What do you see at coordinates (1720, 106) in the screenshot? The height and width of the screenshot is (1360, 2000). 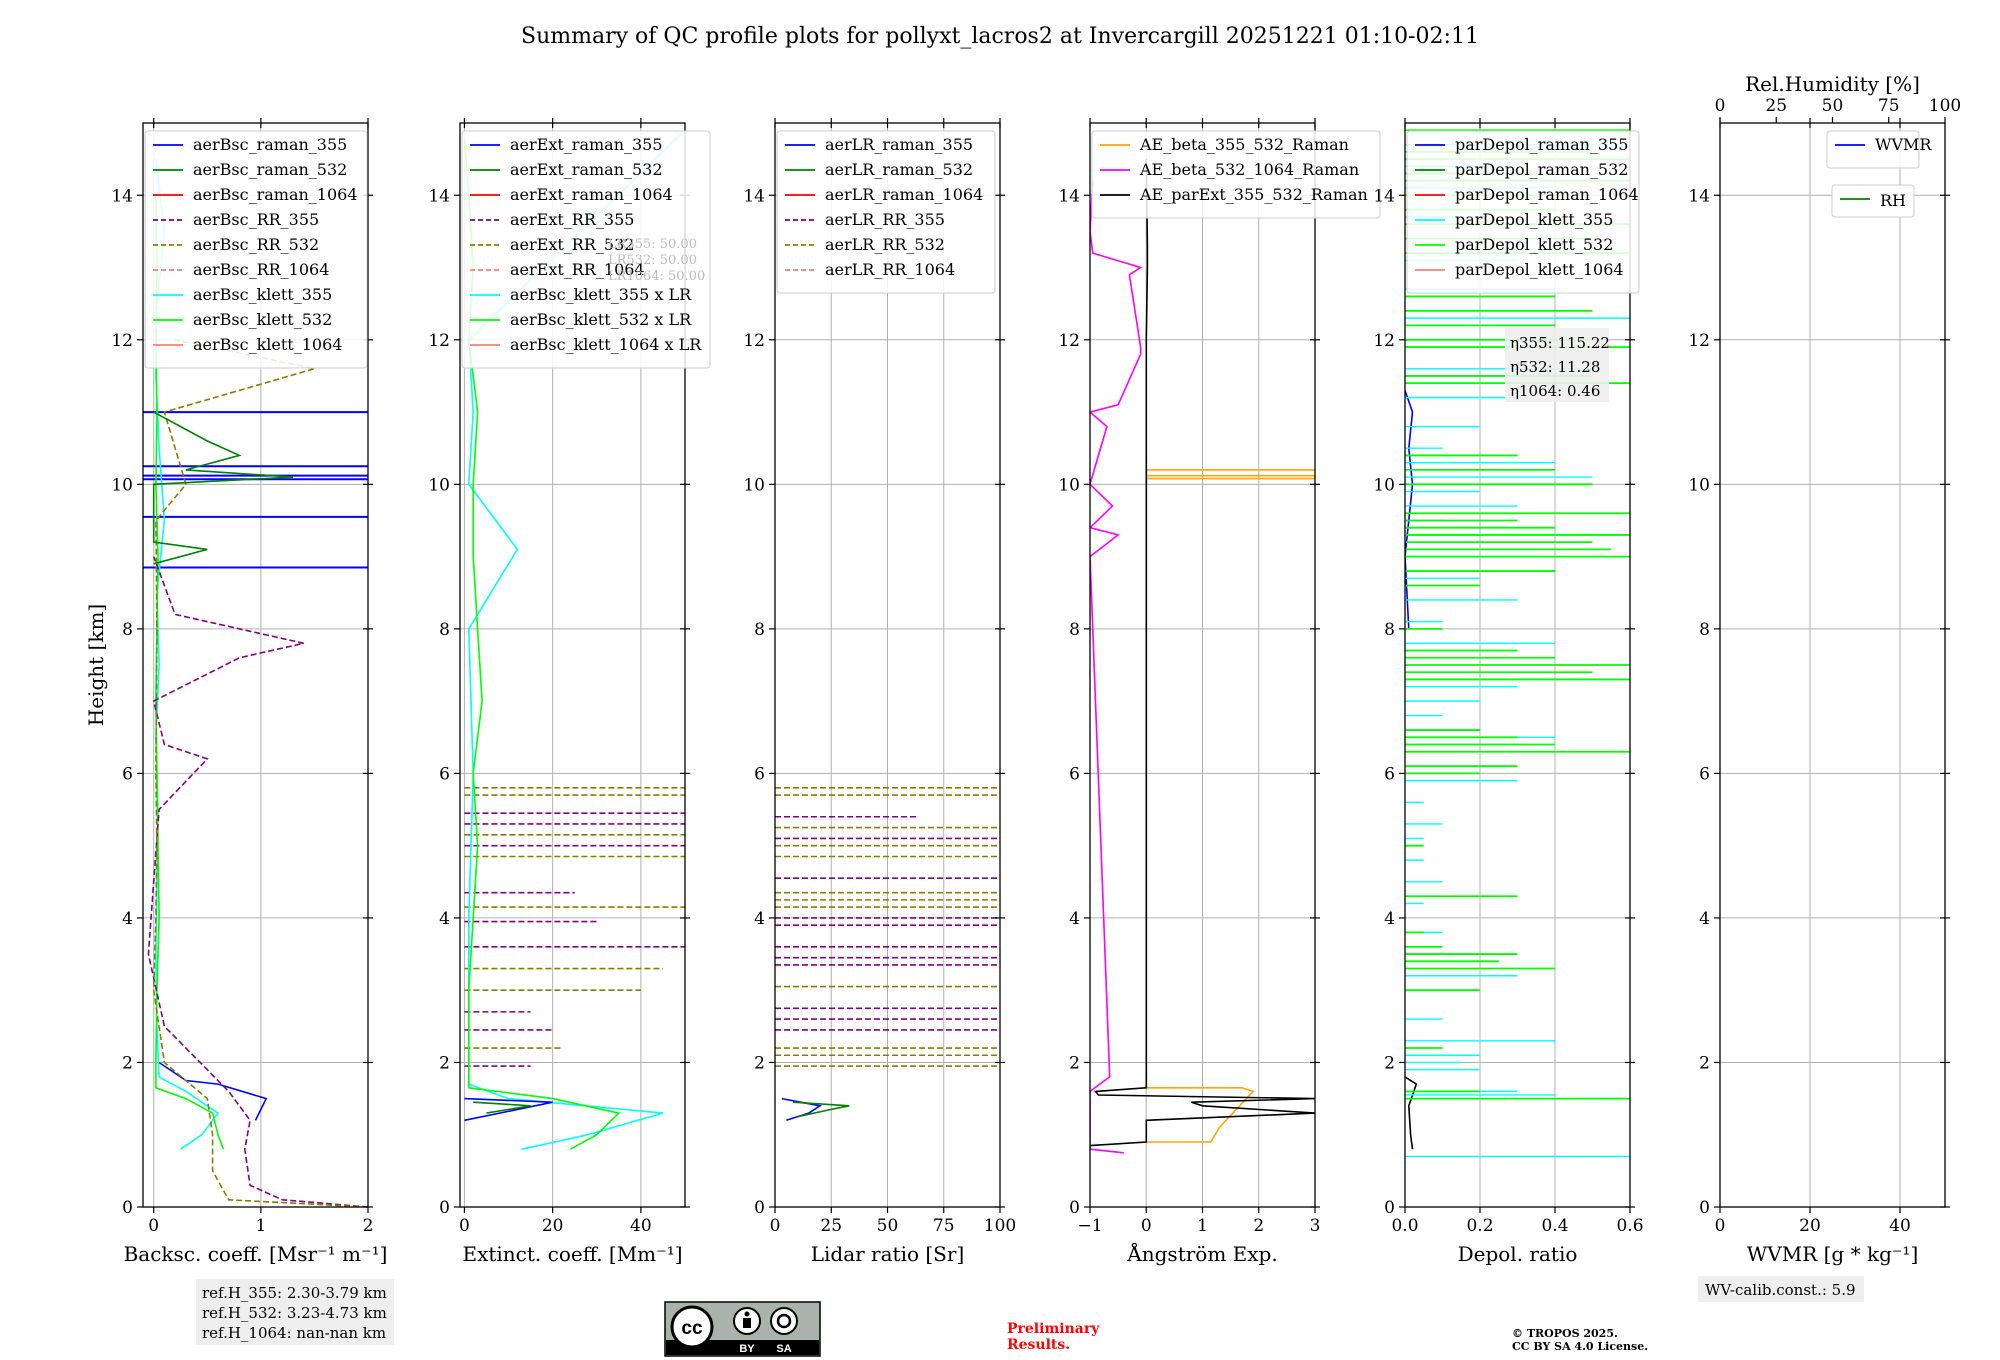 I see `top-x-tick-label: 0` at bounding box center [1720, 106].